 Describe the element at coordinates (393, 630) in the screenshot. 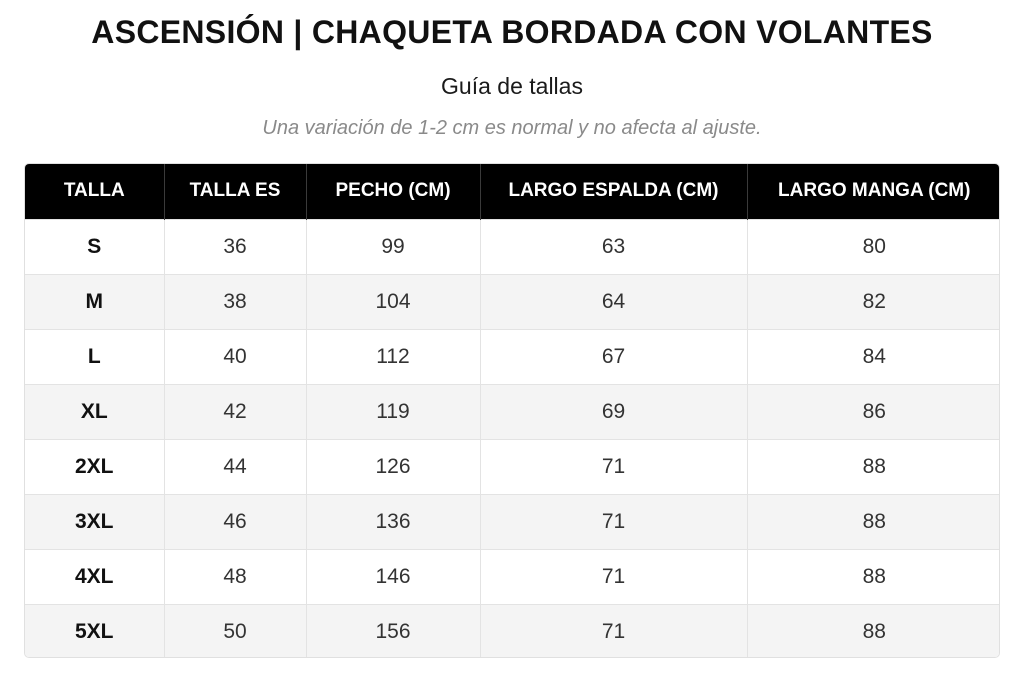

I see `cell-pecho: 156` at that location.